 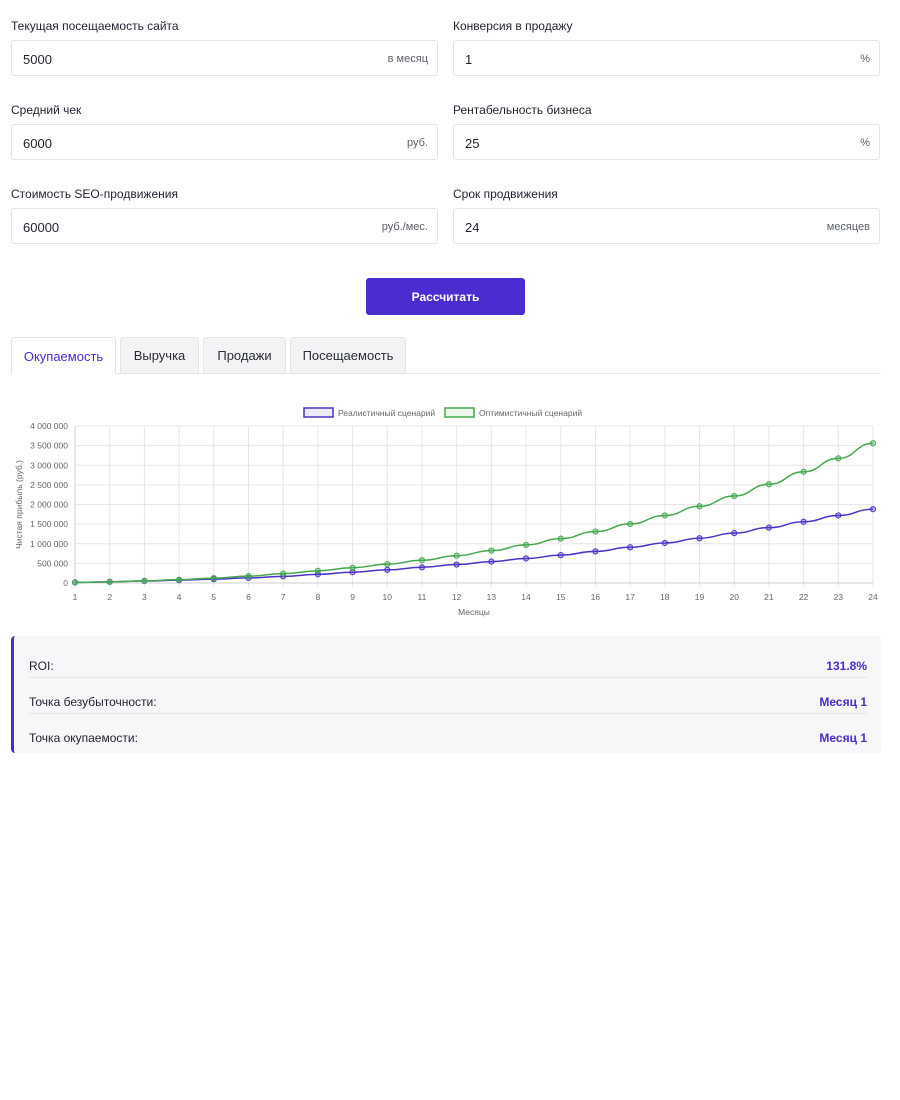 I want to click on y-tick-label: 1 000 000, so click(x=49, y=544).